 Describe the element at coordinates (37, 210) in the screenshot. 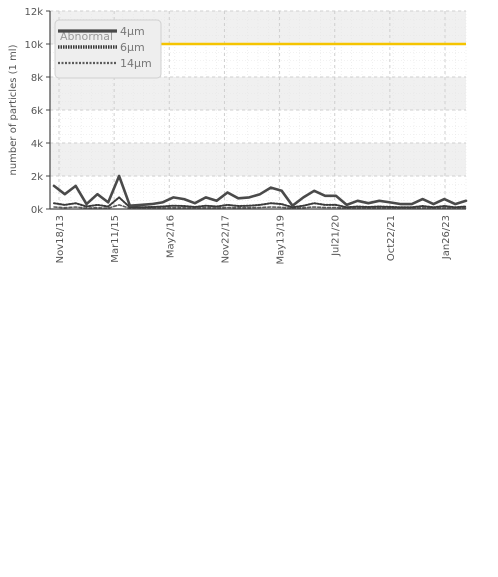

I see `y-tick-label: 0k` at that location.